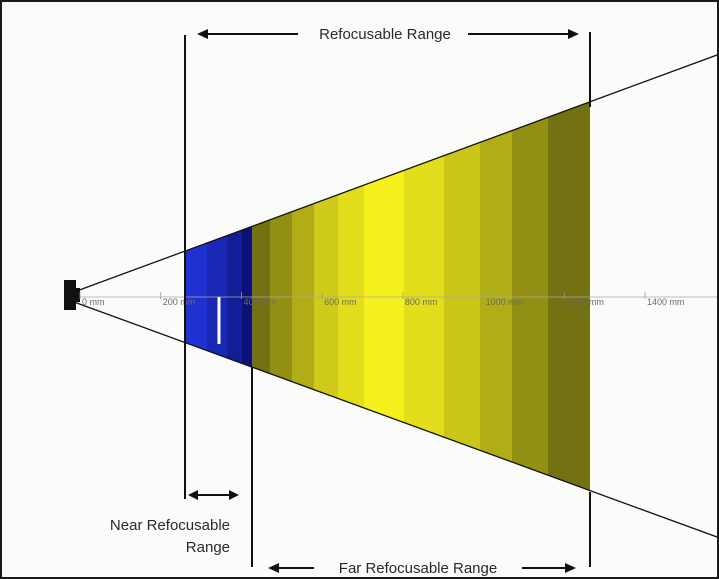 Image resolution: width=719 pixels, height=579 pixels. Describe the element at coordinates (585, 302) in the screenshot. I see `axis-tick-label: 1200 mm` at that location.